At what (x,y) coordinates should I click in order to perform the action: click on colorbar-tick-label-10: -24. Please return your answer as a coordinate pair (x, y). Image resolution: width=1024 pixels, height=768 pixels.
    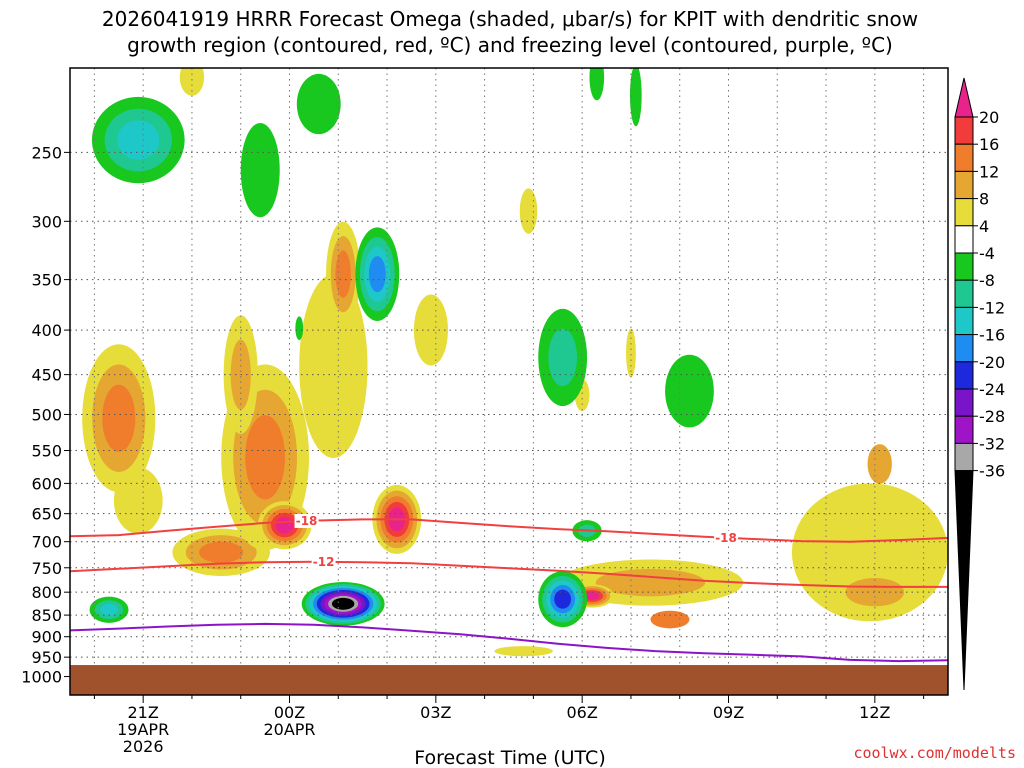
    Looking at the image, I should click on (992, 389).